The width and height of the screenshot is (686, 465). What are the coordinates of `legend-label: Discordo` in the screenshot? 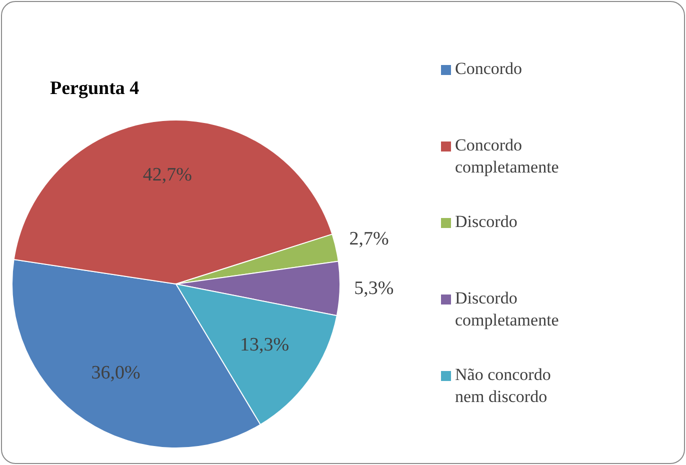 It's located at (486, 221).